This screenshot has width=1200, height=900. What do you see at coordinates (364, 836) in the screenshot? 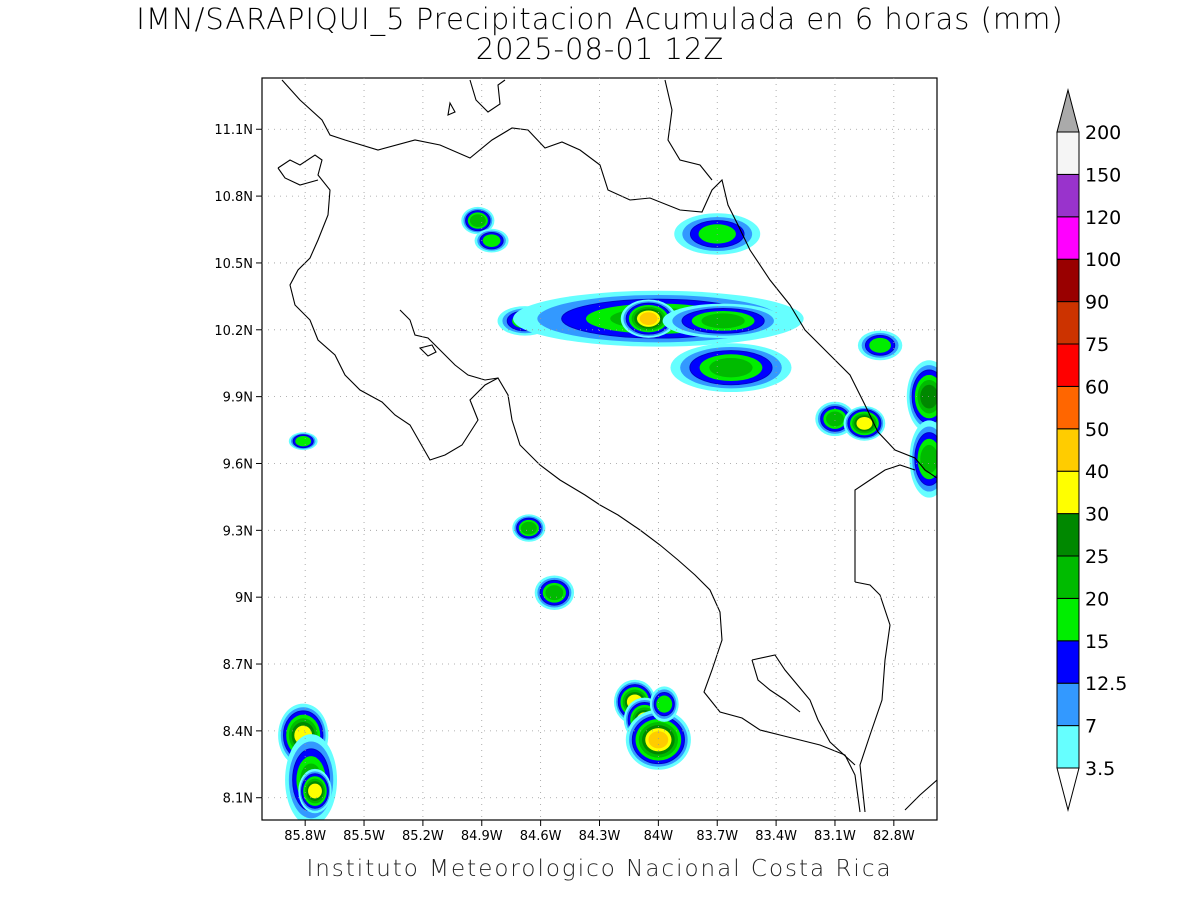
I see `lon-tick-label: 85.5W` at bounding box center [364, 836].